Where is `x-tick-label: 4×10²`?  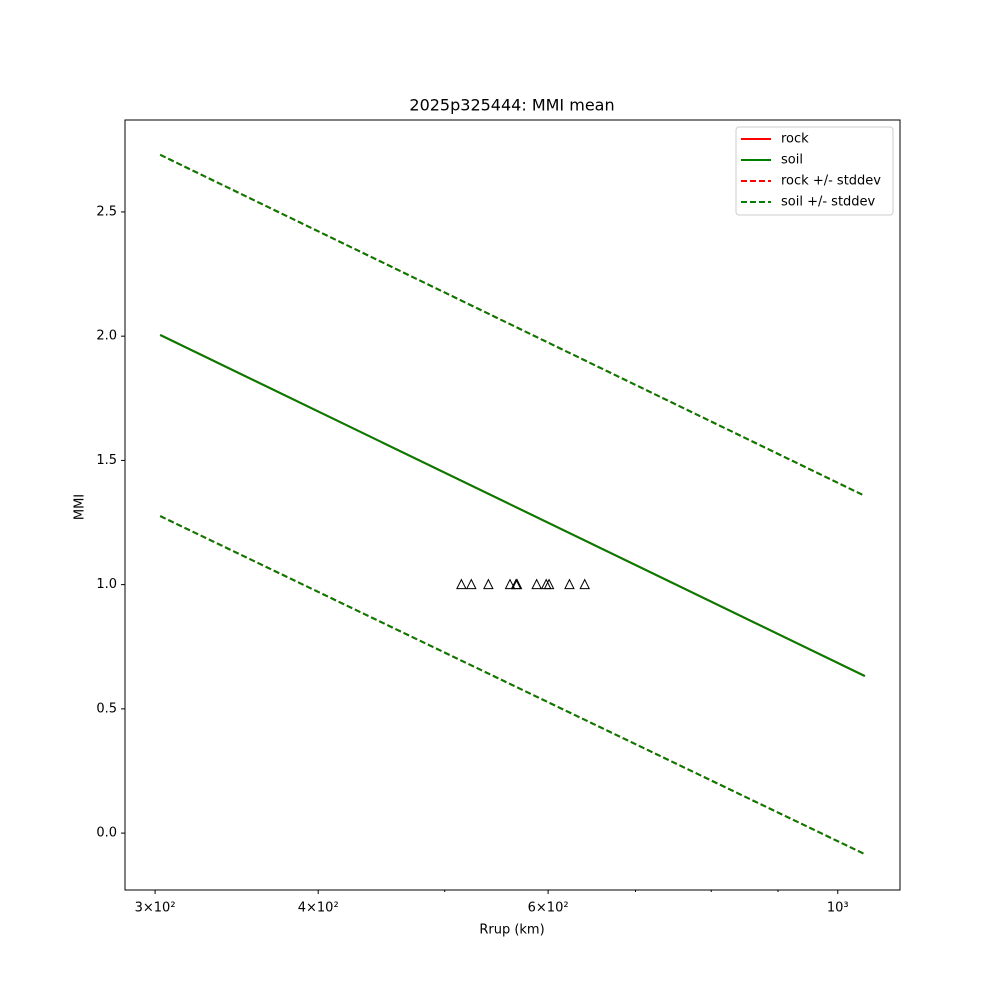 x-tick-label: 4×10² is located at coordinates (318, 908).